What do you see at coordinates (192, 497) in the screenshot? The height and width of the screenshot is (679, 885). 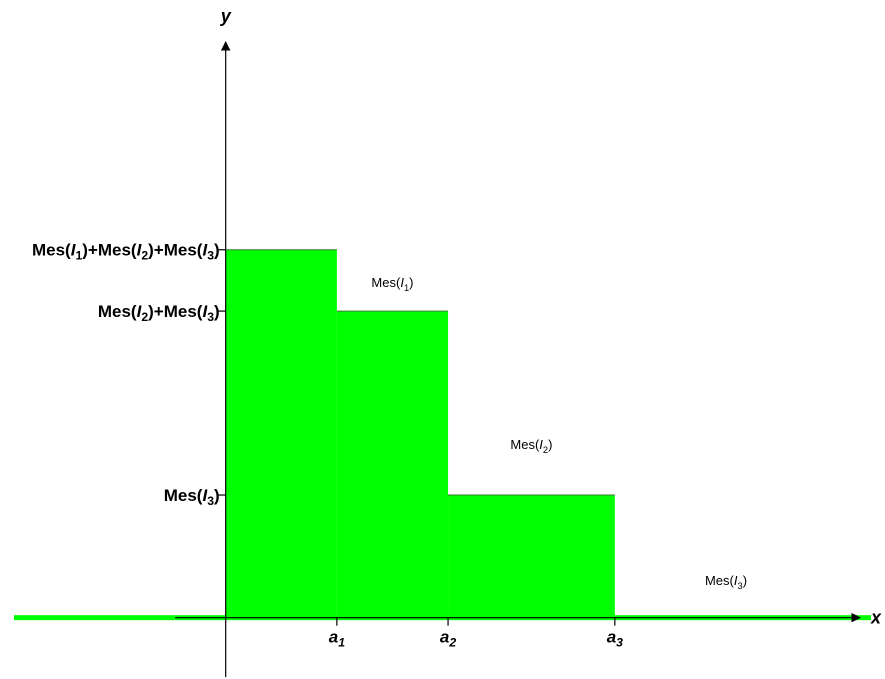 I see `y-tick-label-1: Mes(I3)` at bounding box center [192, 497].